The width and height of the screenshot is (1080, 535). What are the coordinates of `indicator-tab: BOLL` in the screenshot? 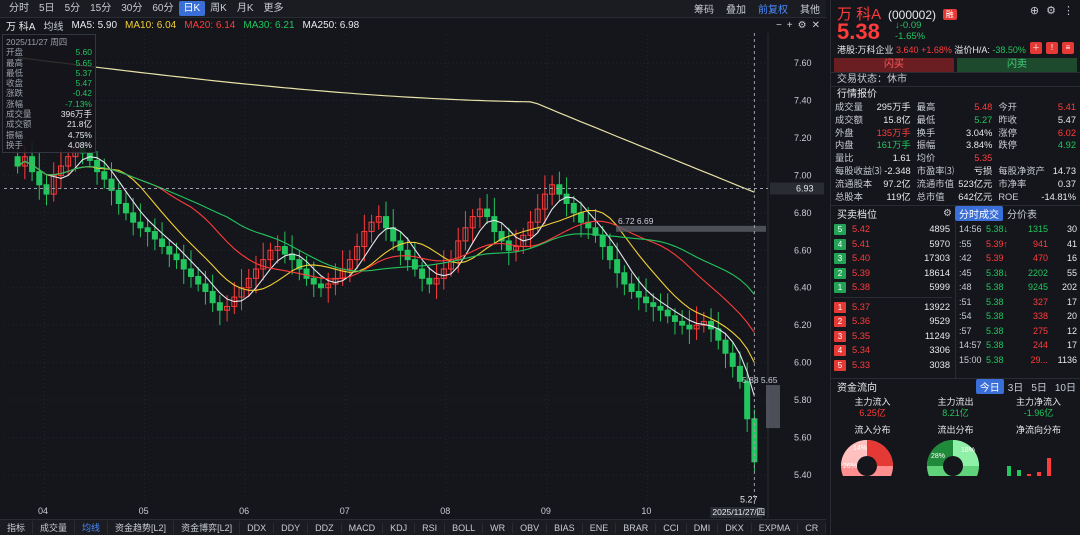 It's located at (464, 527).